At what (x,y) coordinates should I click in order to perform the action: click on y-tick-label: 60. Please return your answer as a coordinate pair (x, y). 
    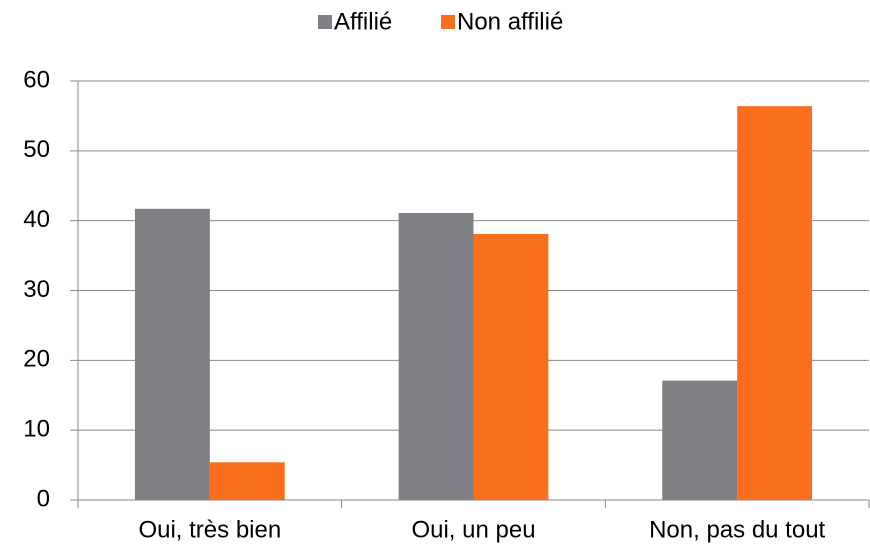
    Looking at the image, I should click on (36, 79).